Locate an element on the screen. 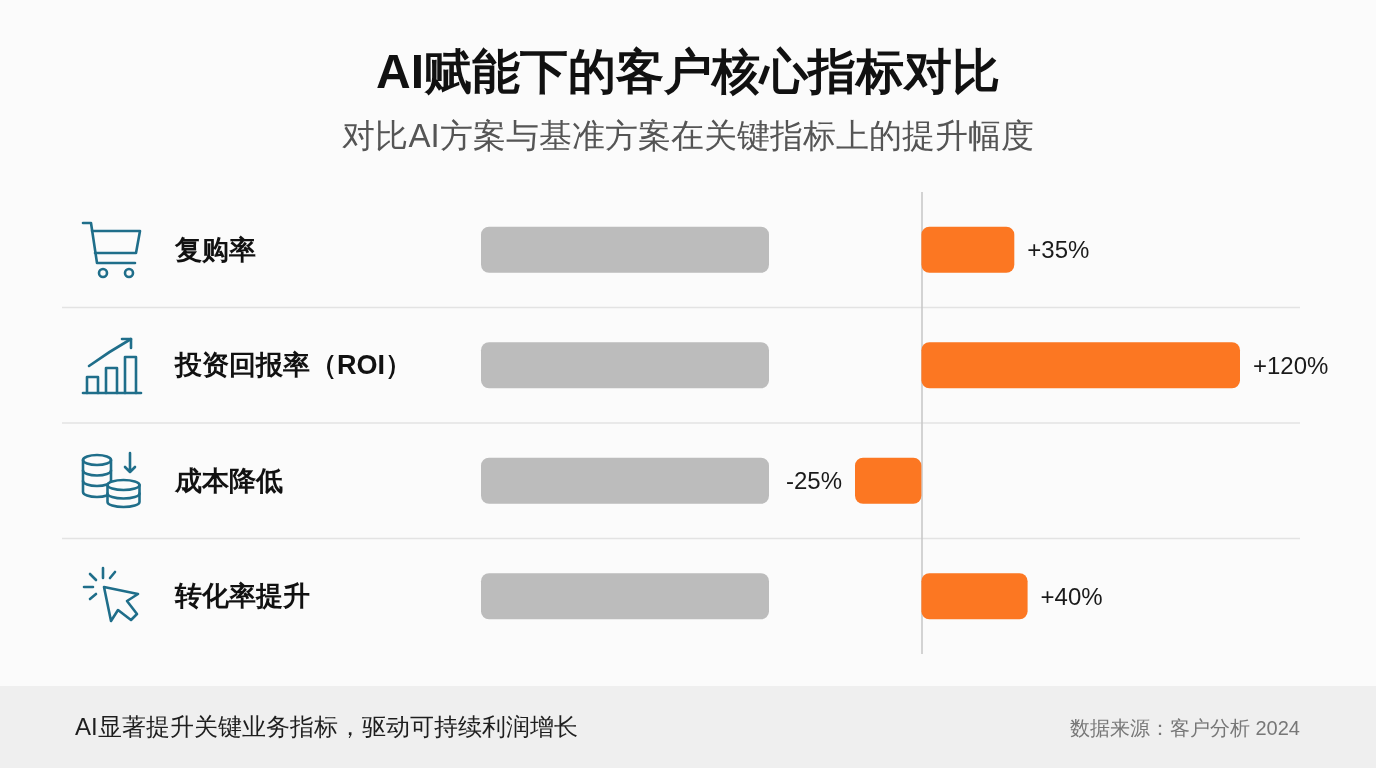 Image resolution: width=1376 pixels, height=768 pixels. y-tick-label: 转化率提升 is located at coordinates (242, 596).